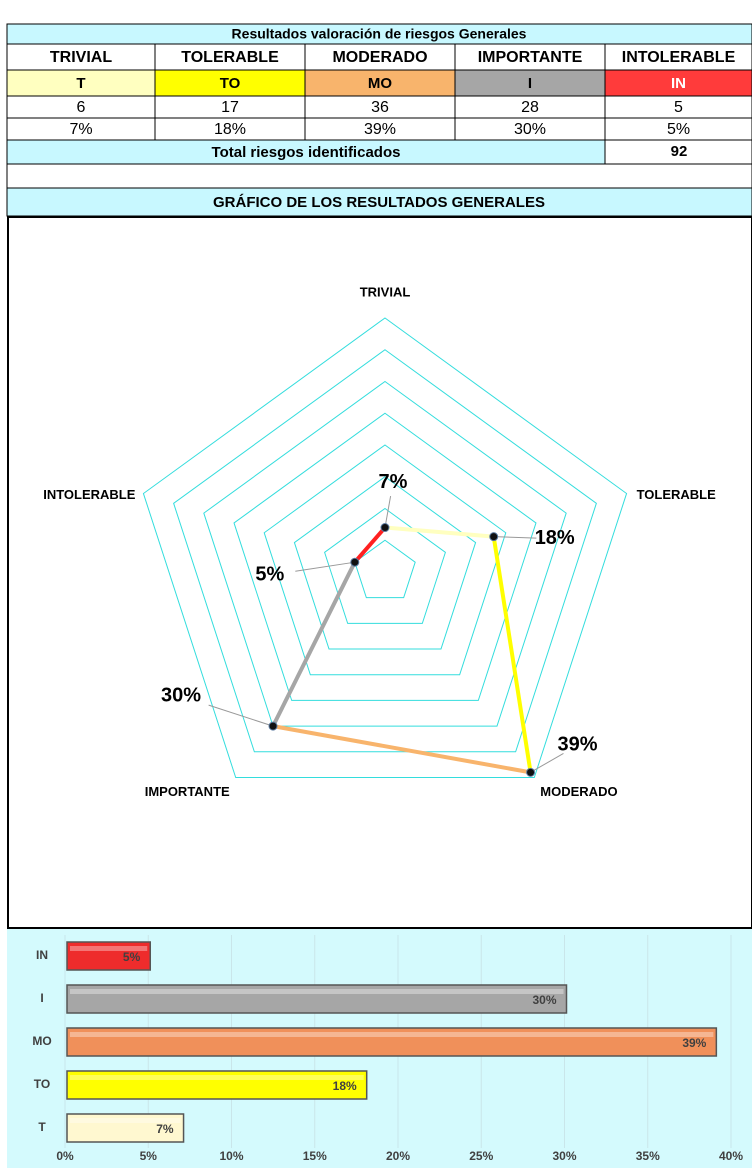 The width and height of the screenshot is (752, 1168). Describe the element at coordinates (269, 574) in the screenshot. I see `radar-value-label: 5%` at that location.